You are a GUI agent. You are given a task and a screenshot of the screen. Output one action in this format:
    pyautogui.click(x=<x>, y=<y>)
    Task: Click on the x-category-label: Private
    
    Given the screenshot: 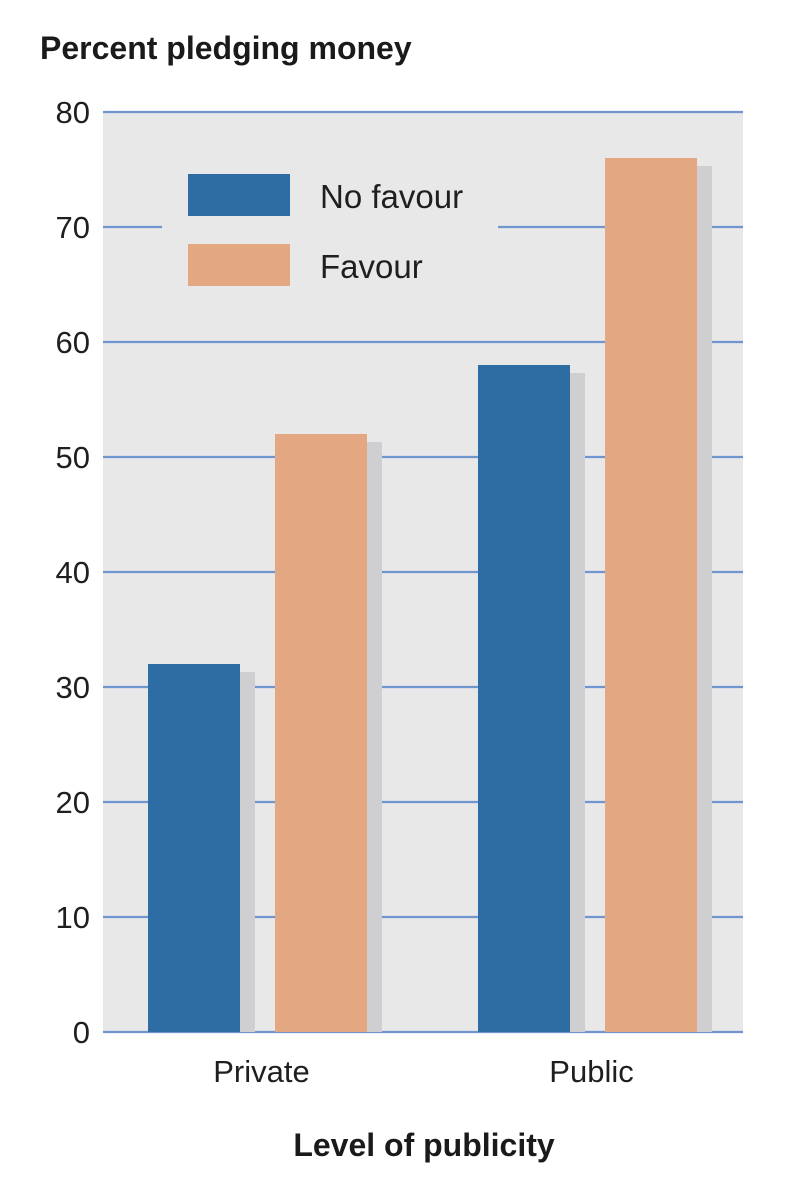 What is the action you would take?
    pyautogui.click(x=261, y=1071)
    